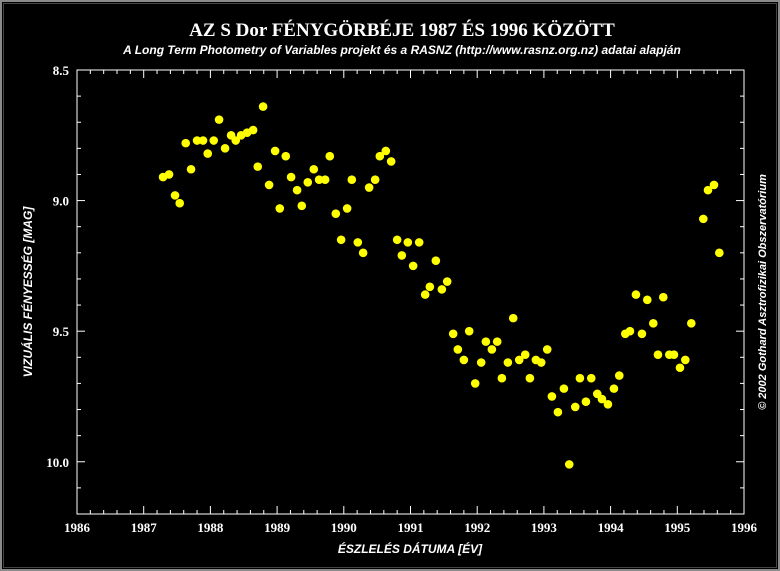 Image resolution: width=780 pixels, height=571 pixels. I want to click on y-tick-label: 9.5, so click(61, 331).